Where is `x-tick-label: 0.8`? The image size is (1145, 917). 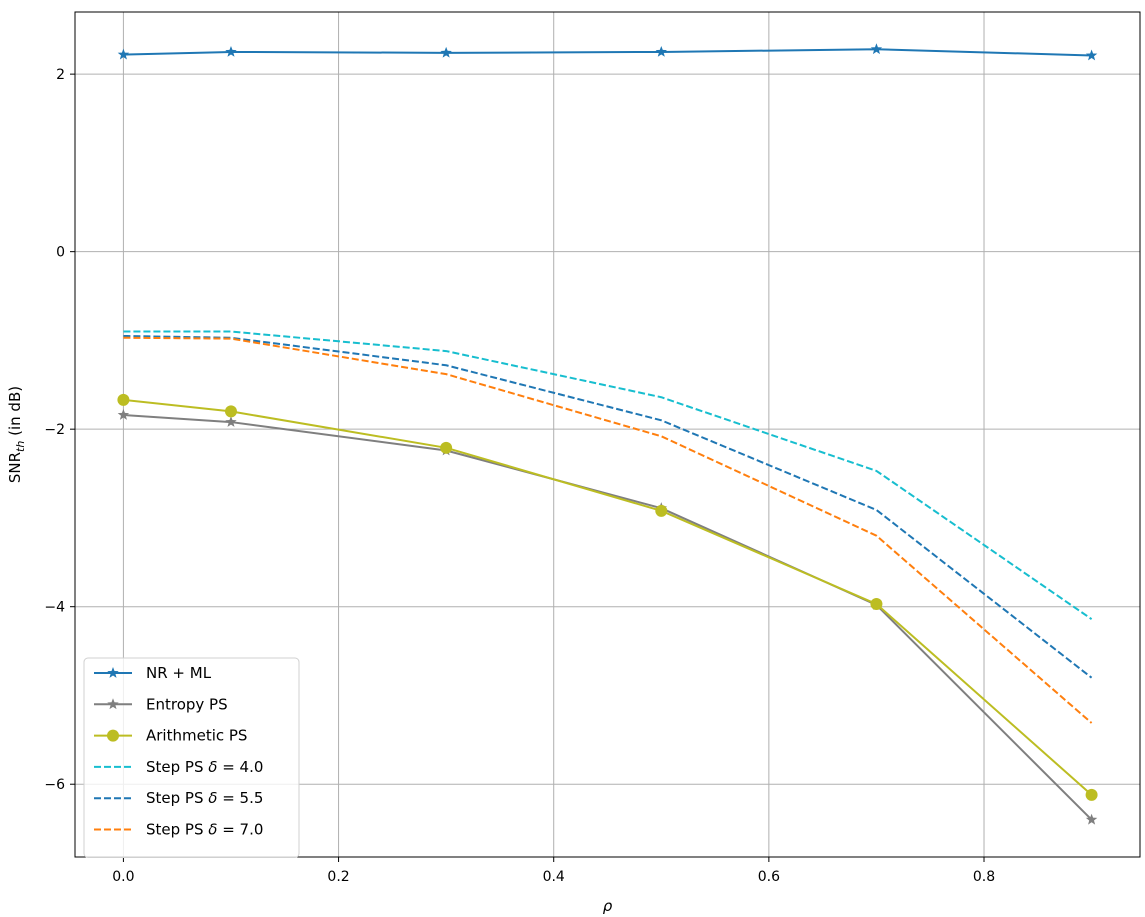 x-tick-label: 0.8 is located at coordinates (984, 877).